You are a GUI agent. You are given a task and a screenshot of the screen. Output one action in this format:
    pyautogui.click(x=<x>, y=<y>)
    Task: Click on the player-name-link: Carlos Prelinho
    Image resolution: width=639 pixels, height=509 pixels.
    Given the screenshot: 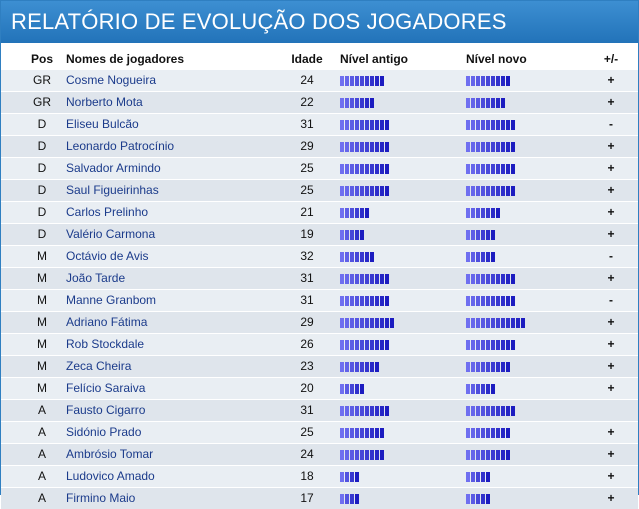 What is the action you would take?
    pyautogui.click(x=107, y=212)
    